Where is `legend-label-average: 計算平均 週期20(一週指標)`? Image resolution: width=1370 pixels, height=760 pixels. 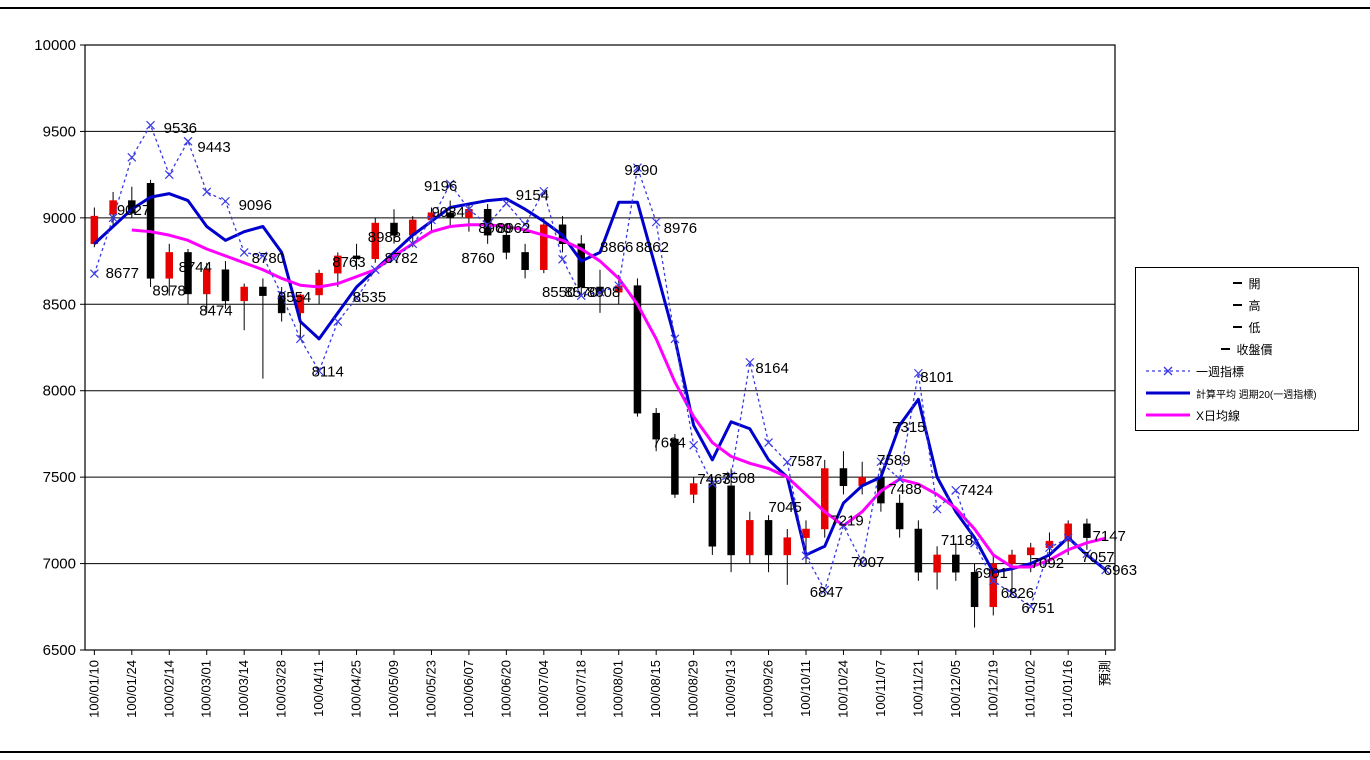 legend-label-average: 計算平均 週期20(一週指標) is located at coordinates (1256, 395).